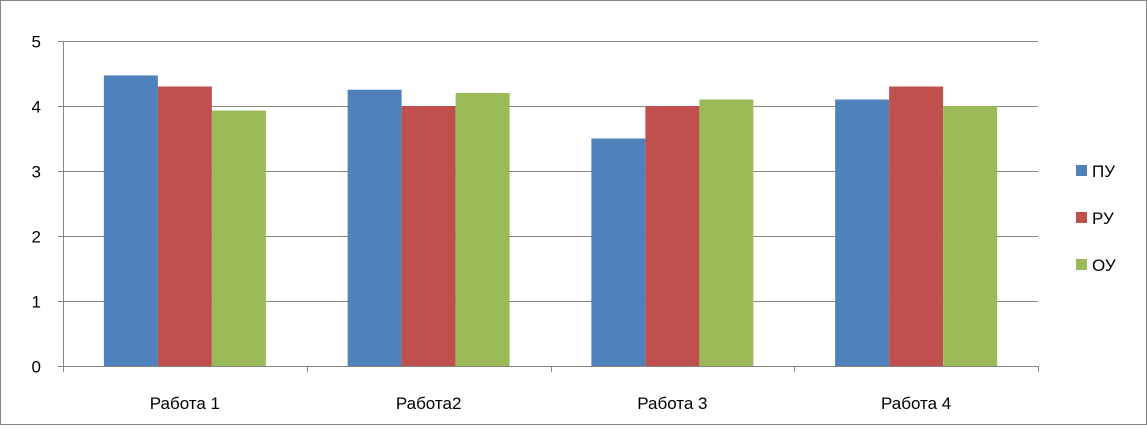 Image resolution: width=1147 pixels, height=429 pixels. I want to click on legend: ПУ РУ ОУ, so click(1096, 218).